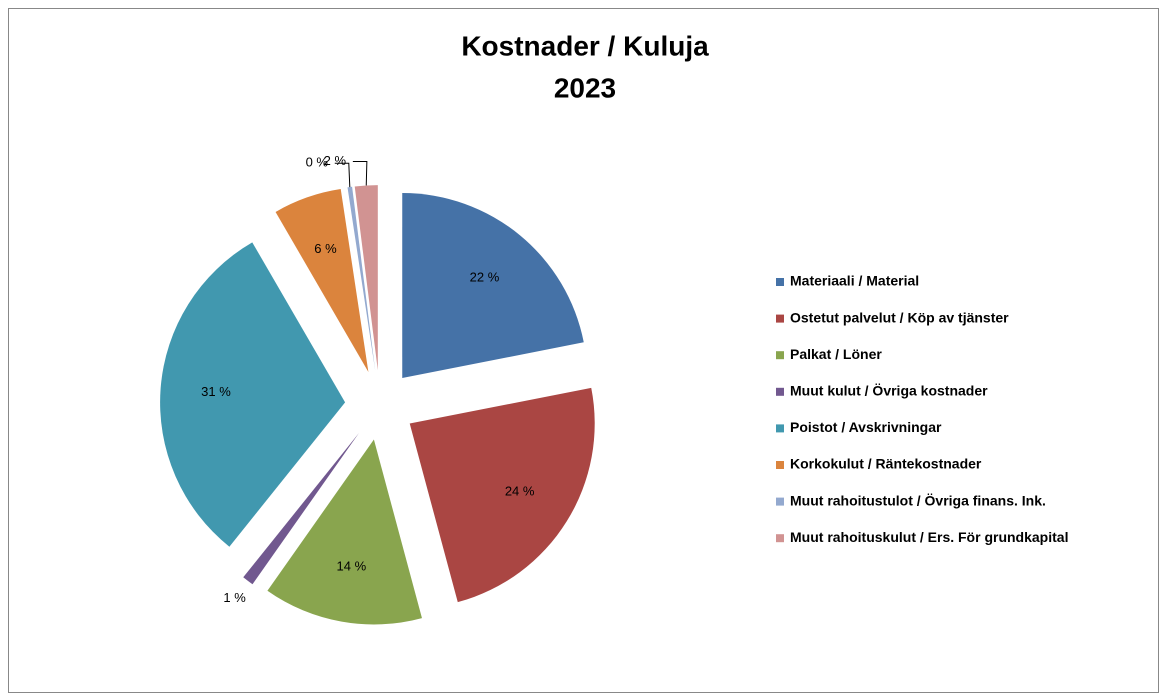 The image size is (1160, 695). What do you see at coordinates (520, 490) in the screenshot?
I see `data-label: 24 %` at bounding box center [520, 490].